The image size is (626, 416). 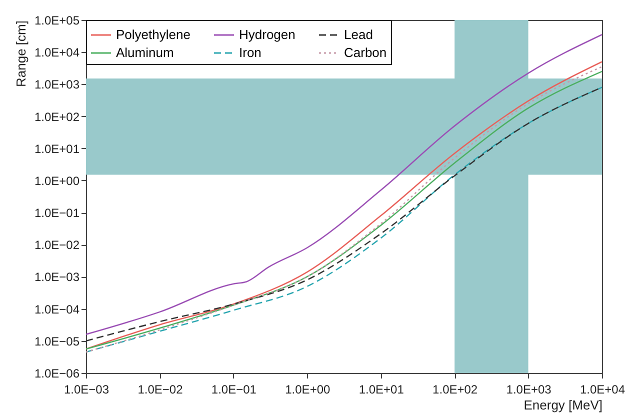 What do you see at coordinates (57, 21) in the screenshot?
I see `y-tick-label: 1.0E+05` at bounding box center [57, 21].